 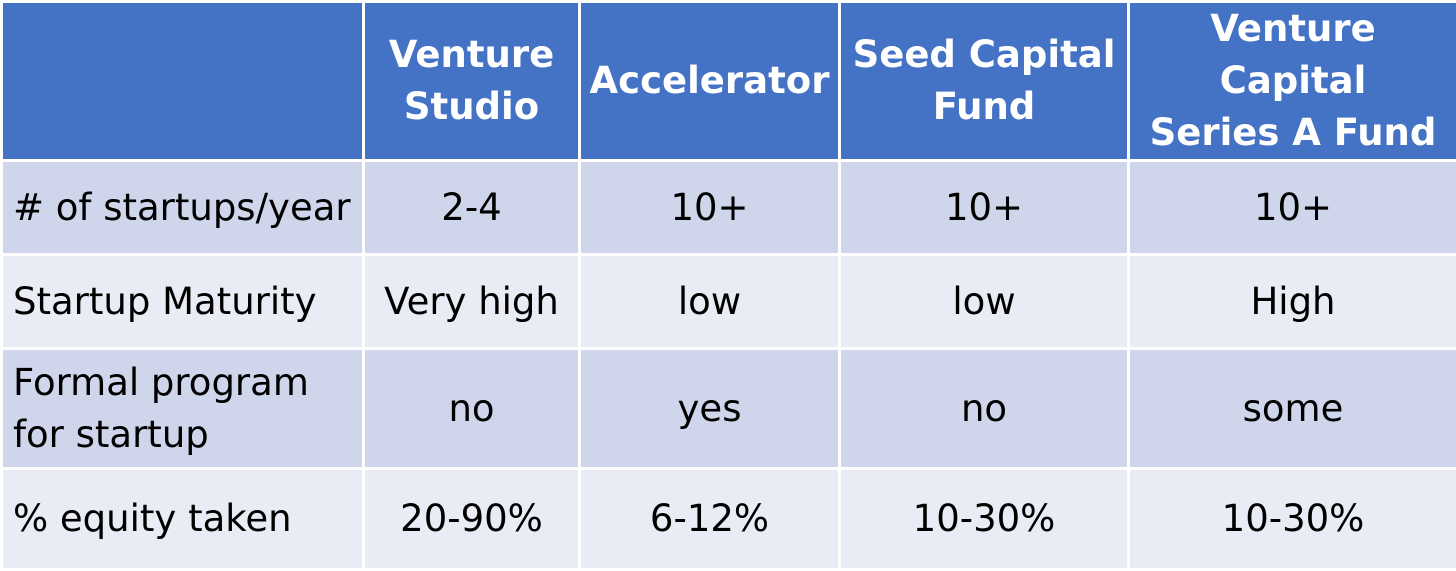 What do you see at coordinates (1293, 55) in the screenshot?
I see `column-header-line: Venture Capital` at bounding box center [1293, 55].